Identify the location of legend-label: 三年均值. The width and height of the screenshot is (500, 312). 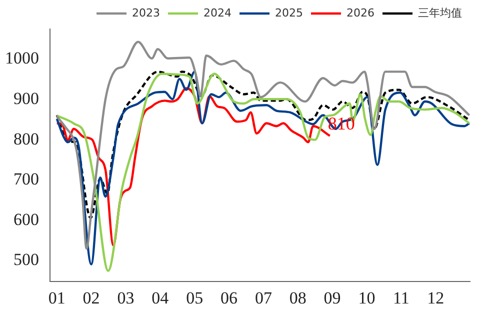
(440, 13).